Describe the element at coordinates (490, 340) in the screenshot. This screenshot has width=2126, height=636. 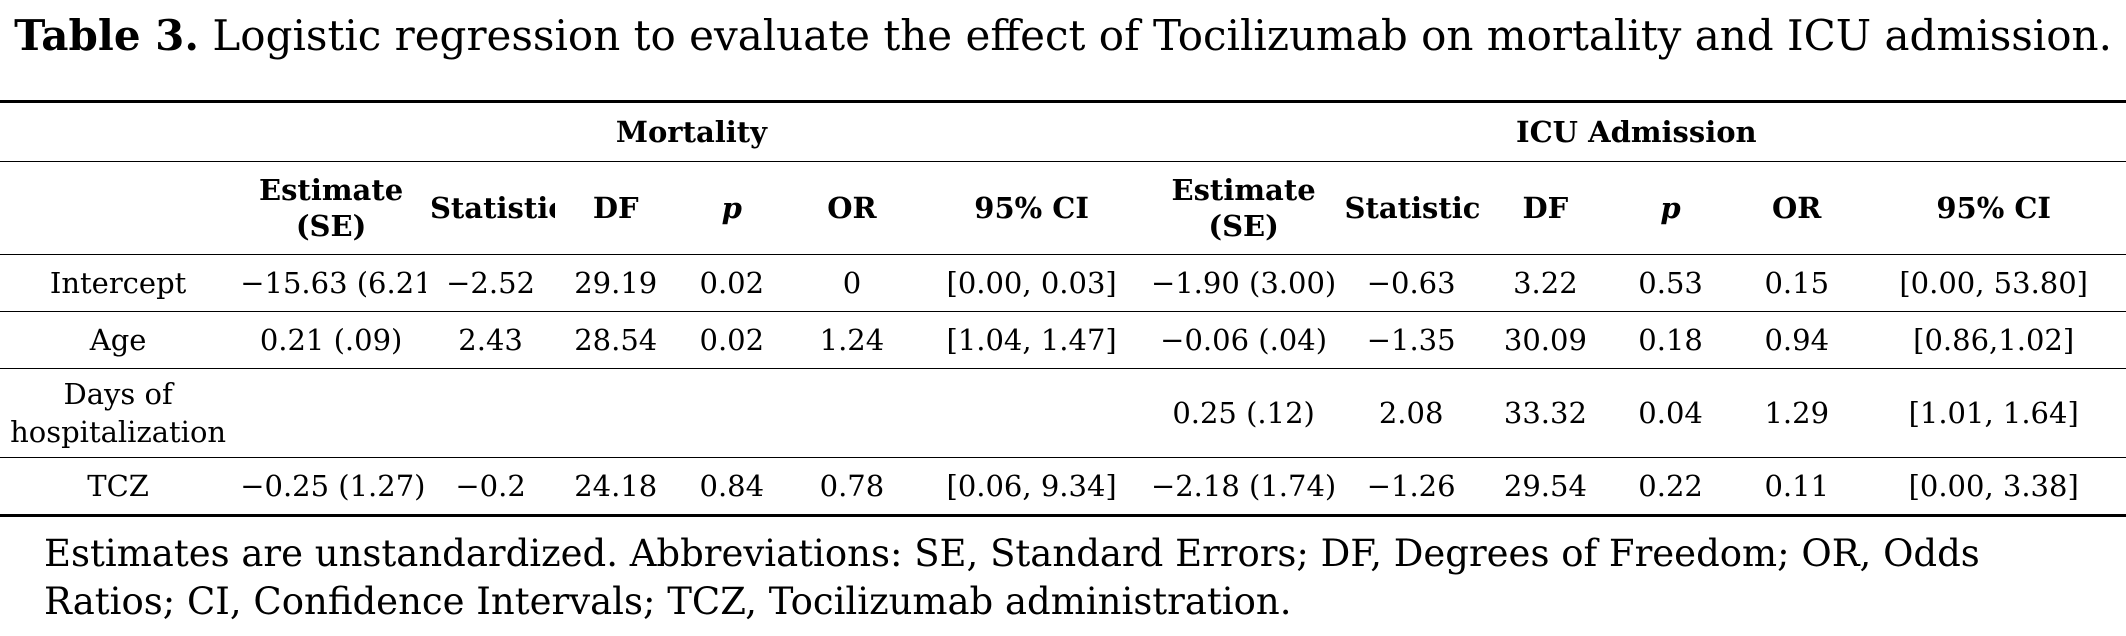
I see `table-cell: 2.43` at that location.